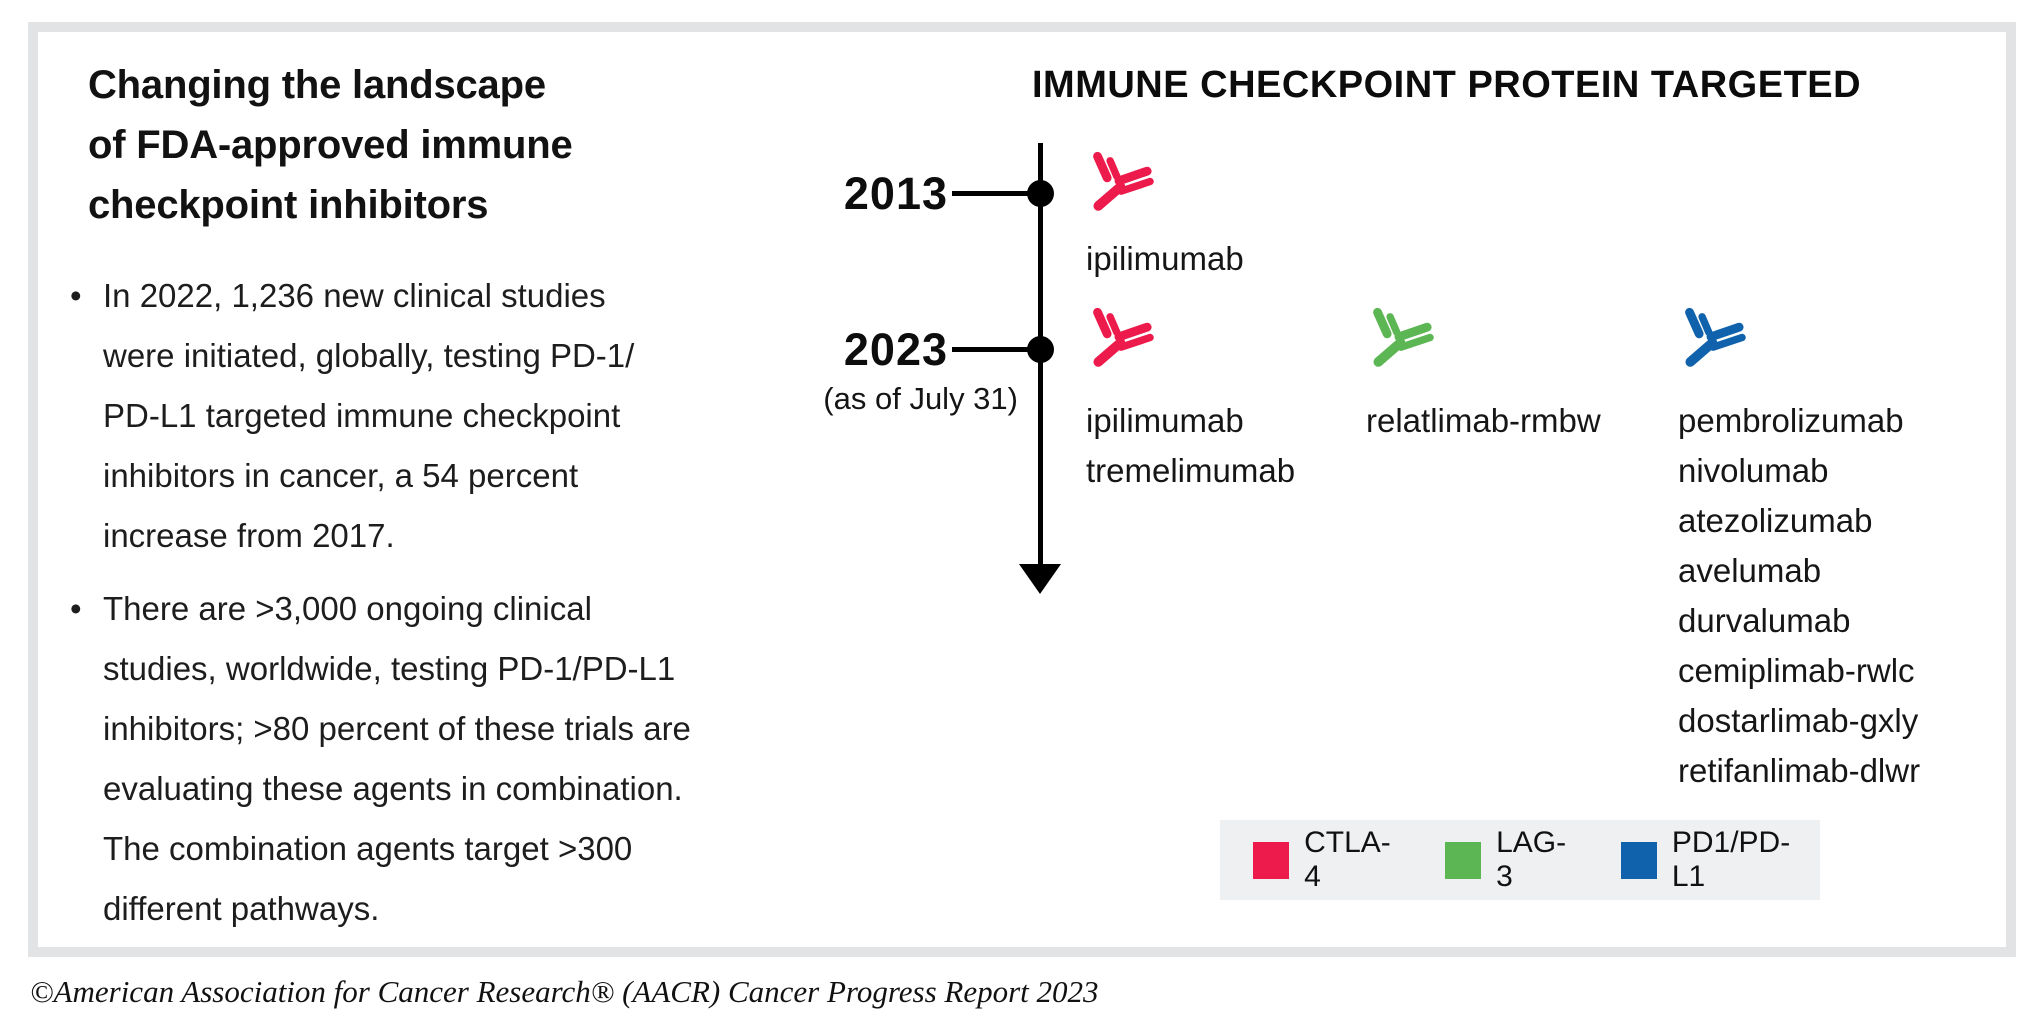 The width and height of the screenshot is (2044, 1031). I want to click on drug-name: durvalumab, so click(1764, 620).